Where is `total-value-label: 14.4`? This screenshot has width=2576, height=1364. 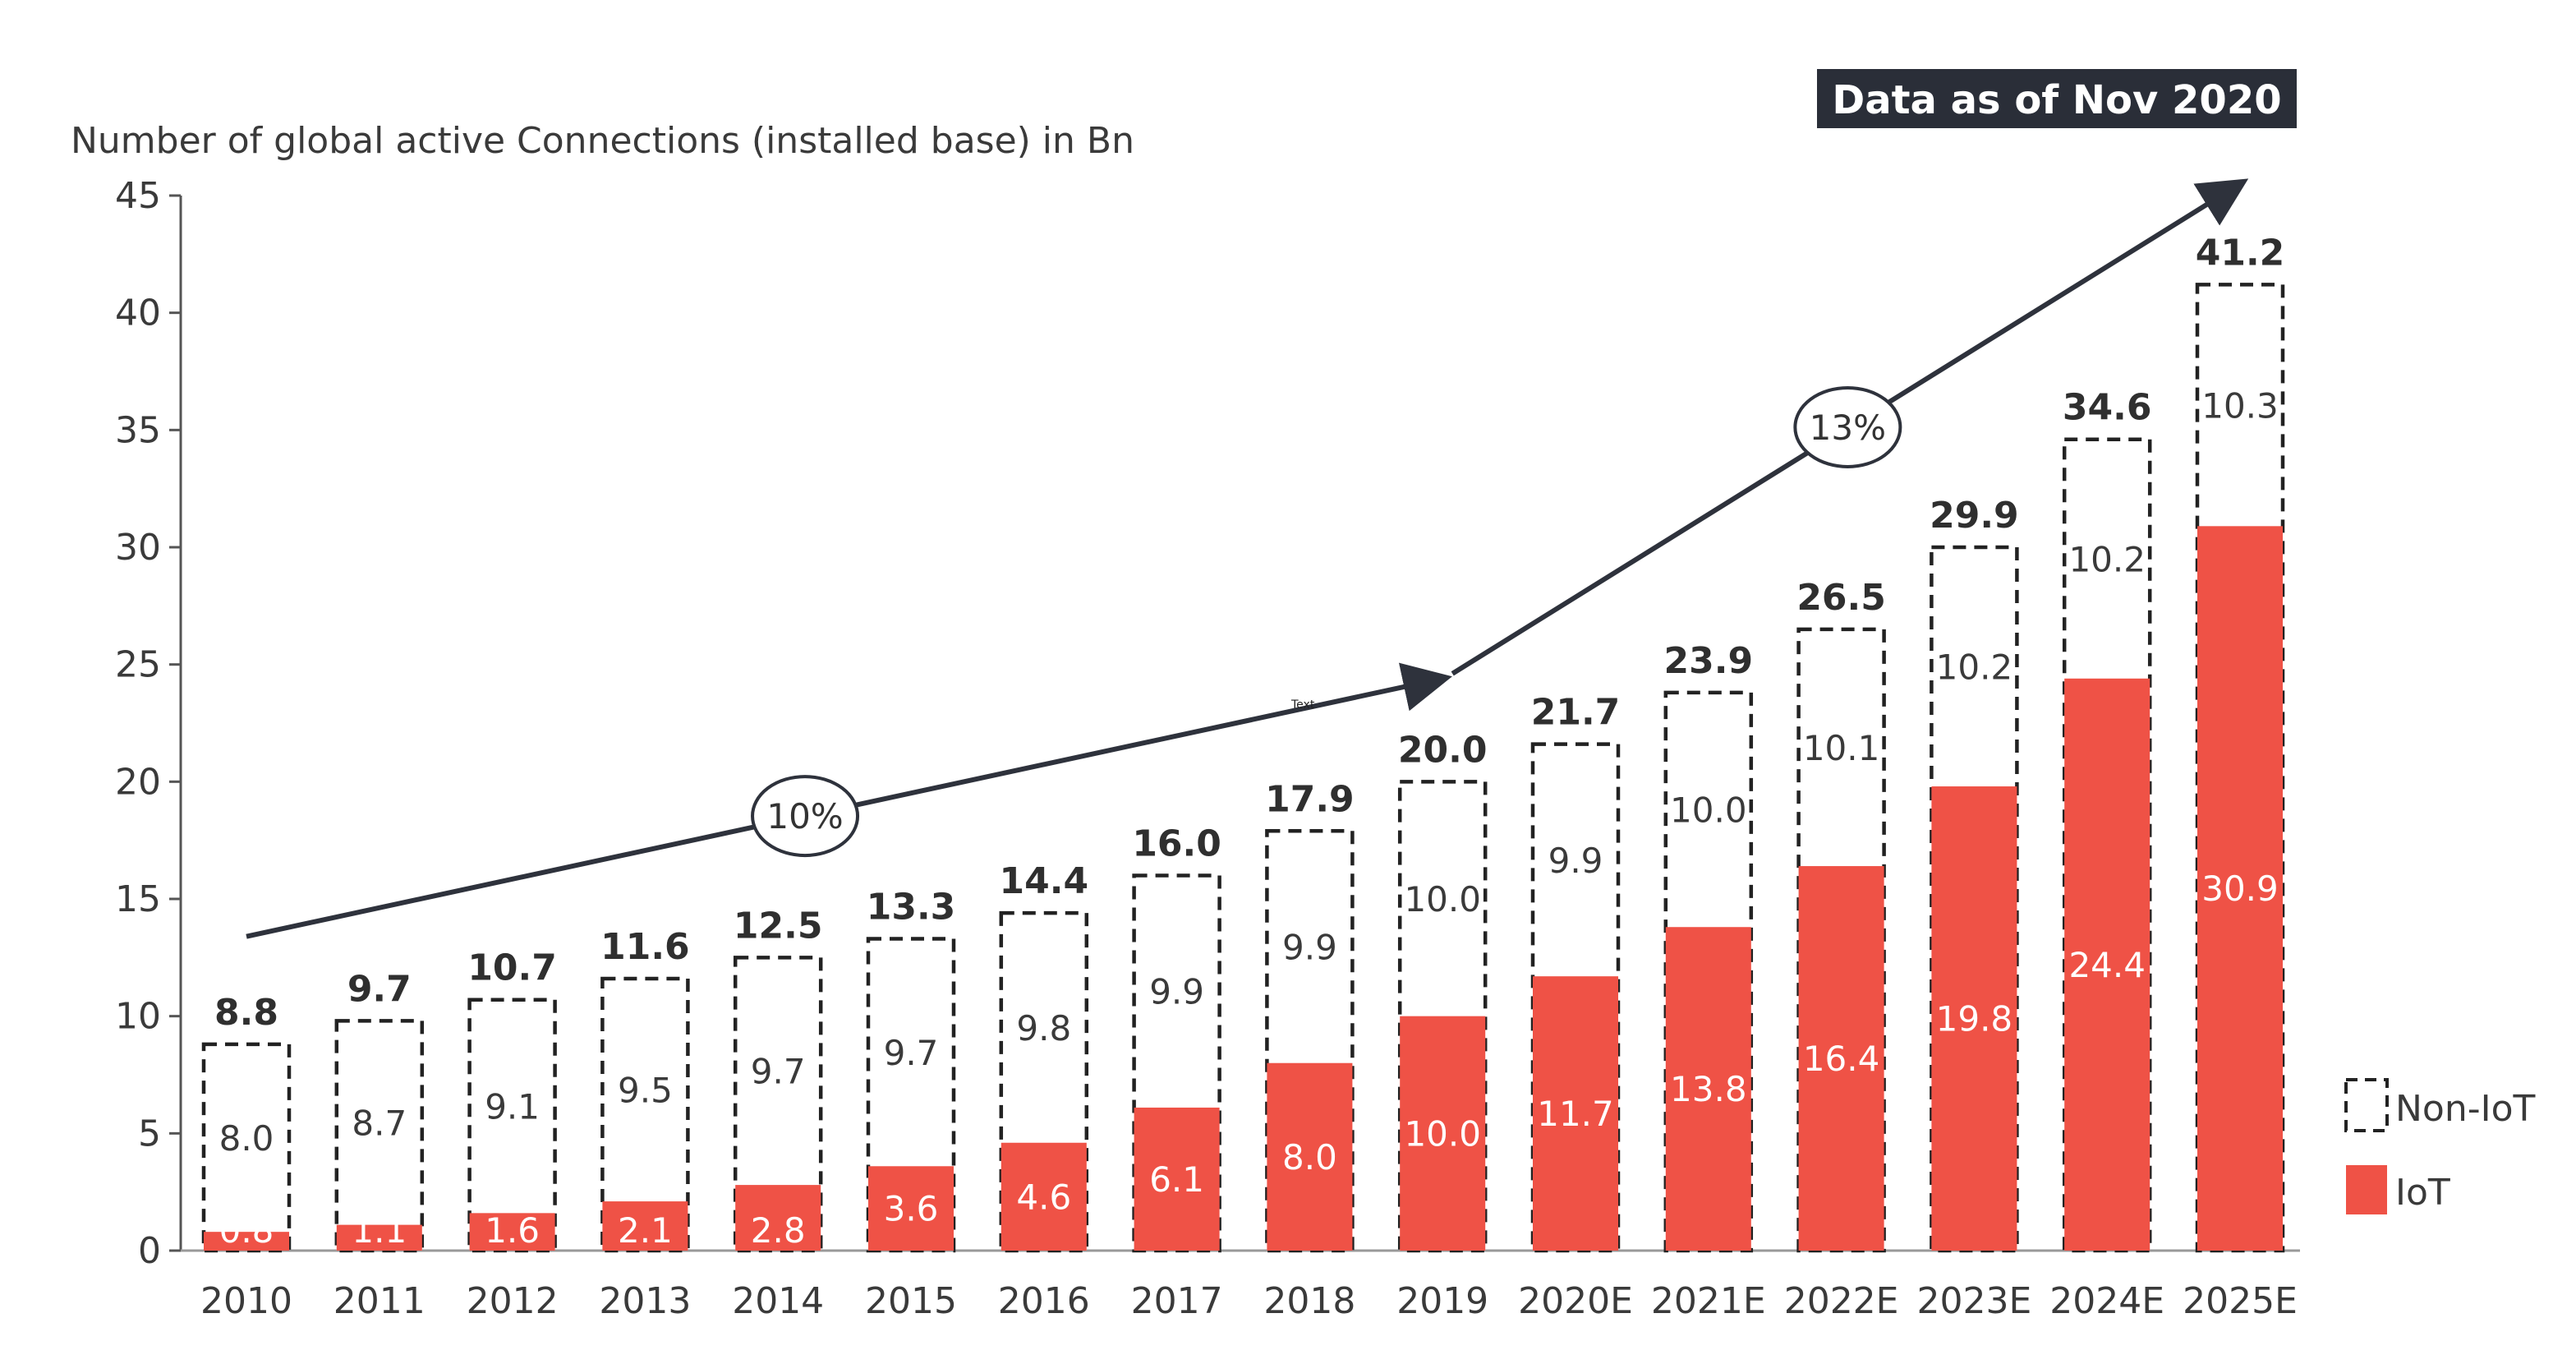
total-value-label: 14.4 is located at coordinates (1044, 881).